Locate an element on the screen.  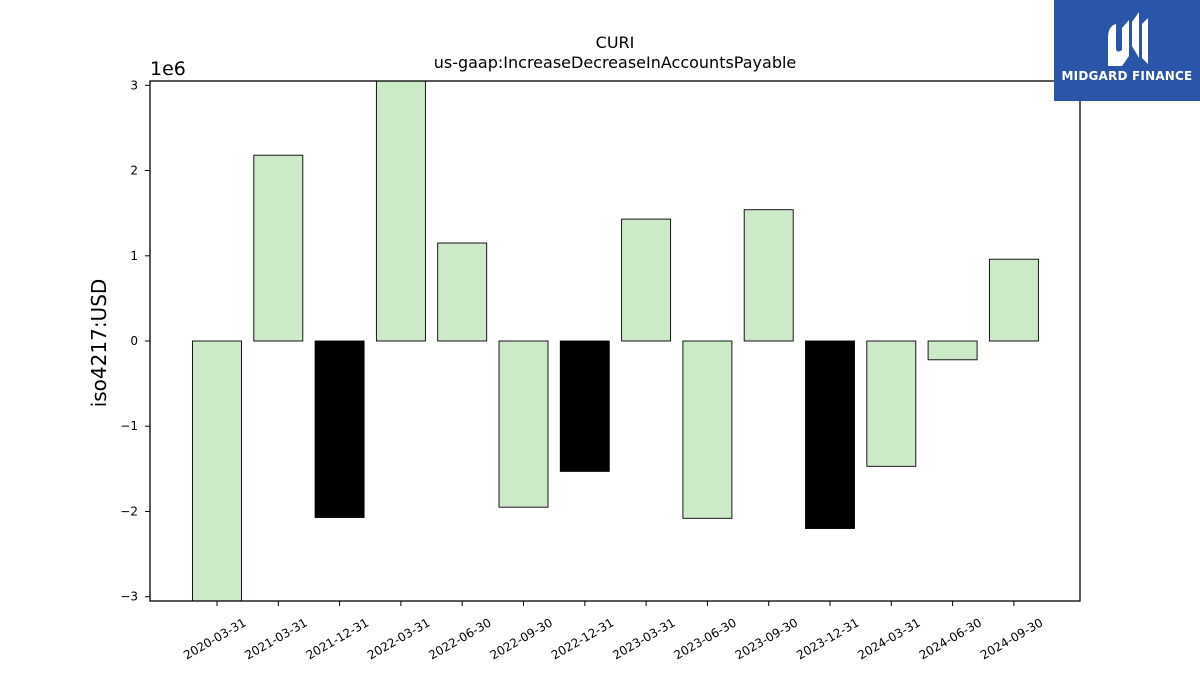
y-scale-label: 1e6 is located at coordinates (168, 69).